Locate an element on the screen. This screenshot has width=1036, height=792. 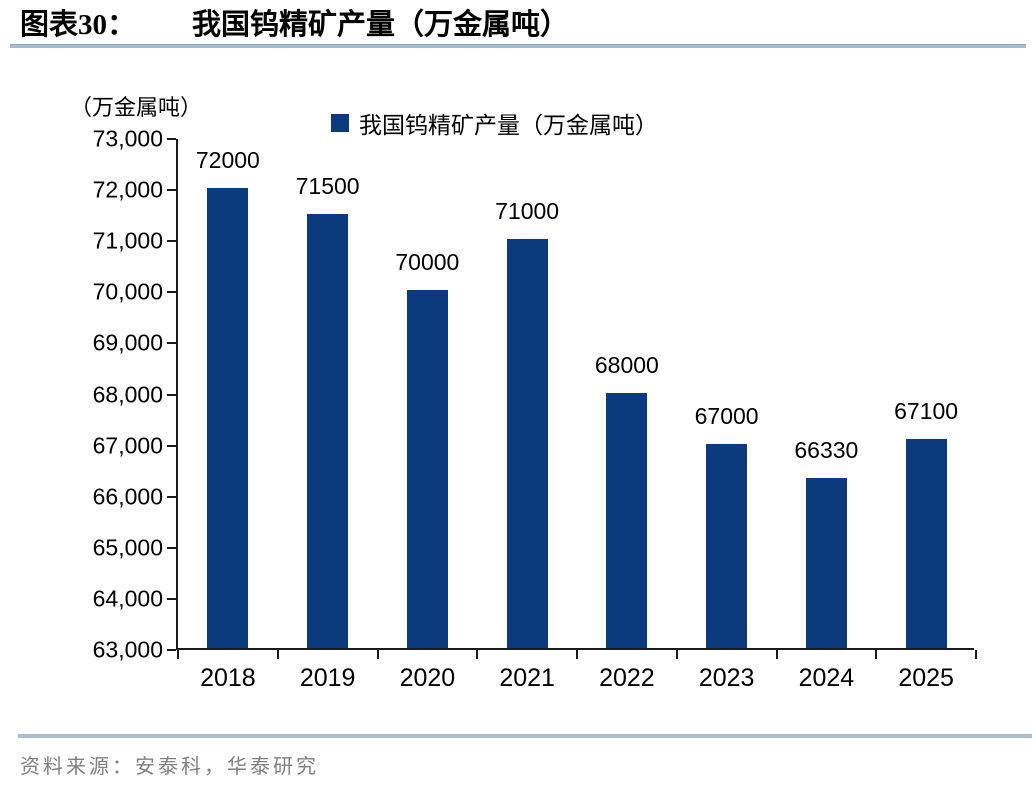
y-tick-label: 66,000 is located at coordinates (127, 496).